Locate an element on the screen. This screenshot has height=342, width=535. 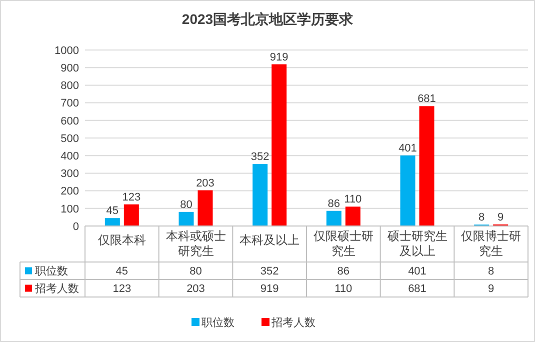
text: 919 is located at coordinates (279, 57).